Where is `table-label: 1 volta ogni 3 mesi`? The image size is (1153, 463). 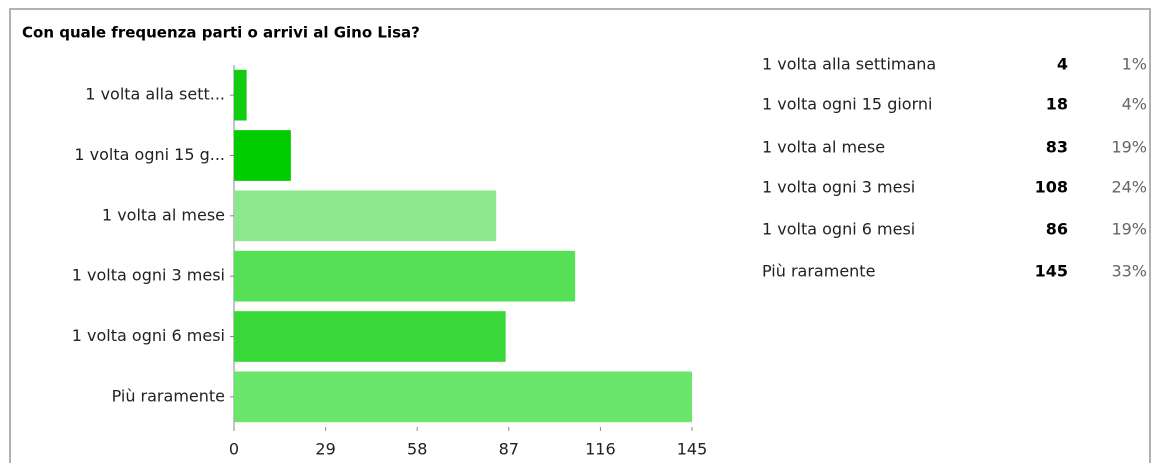
table-label: 1 volta ogni 3 mesi is located at coordinates (838, 187).